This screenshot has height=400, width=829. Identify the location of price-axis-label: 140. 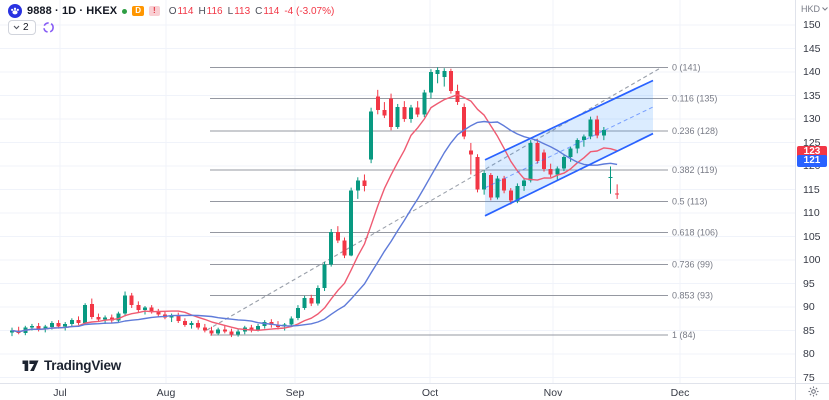
(812, 72).